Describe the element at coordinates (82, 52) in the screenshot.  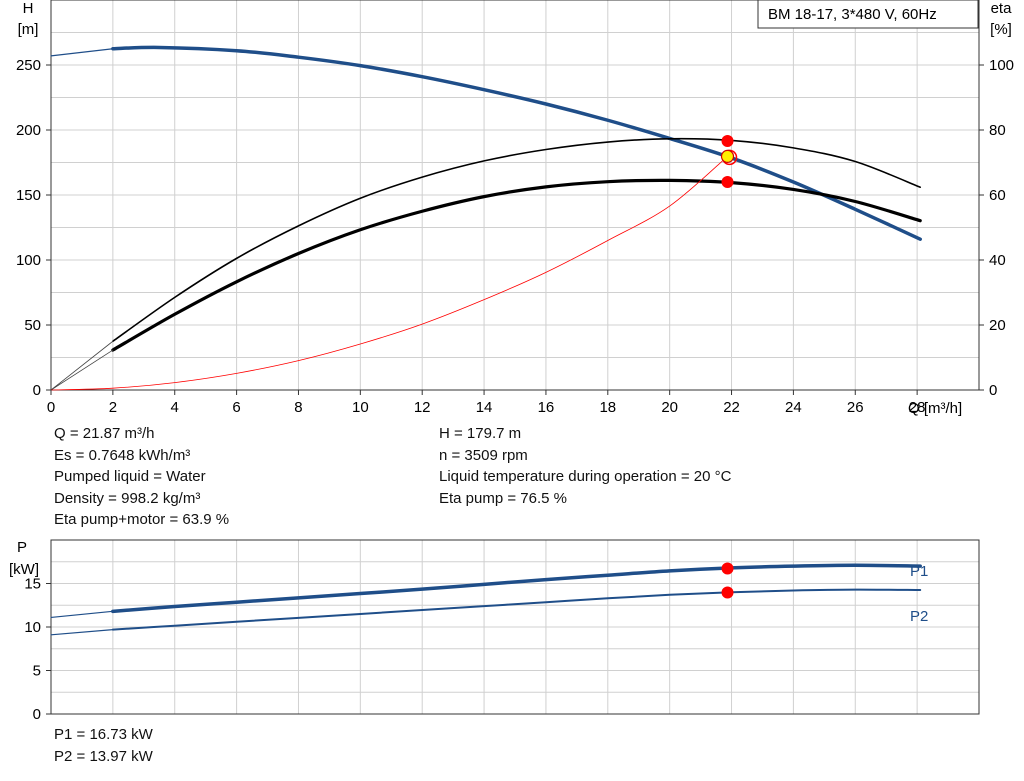
I see `head-curve-extension` at that location.